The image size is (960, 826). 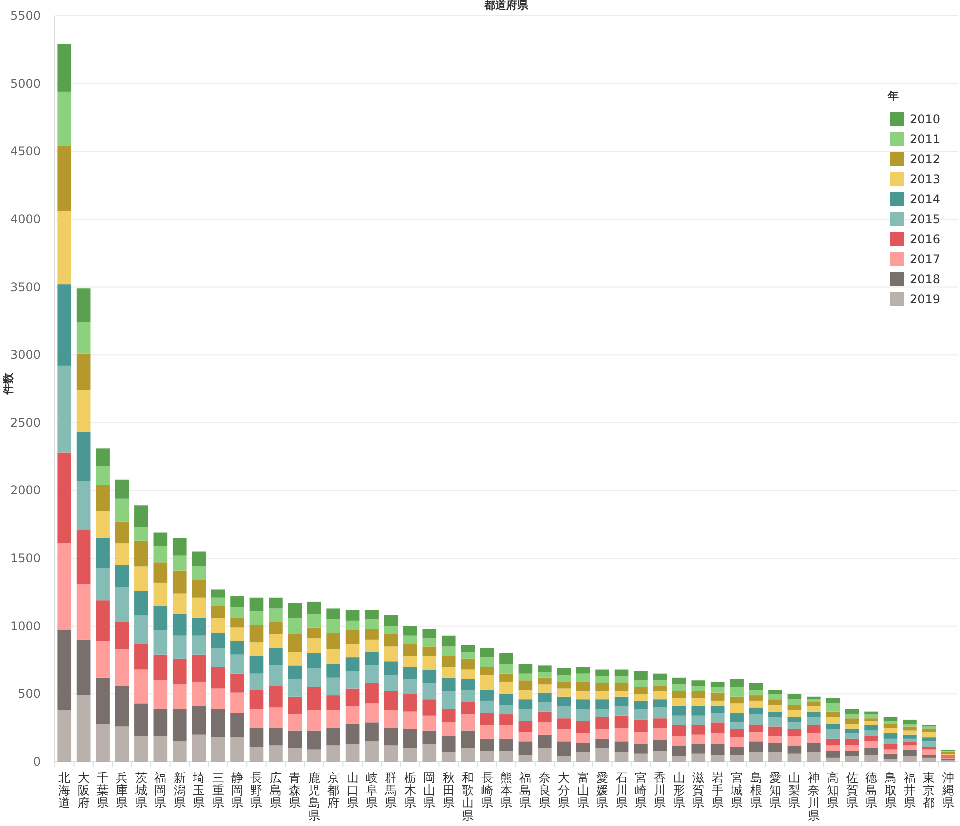 What do you see at coordinates (352, 790) in the screenshot?
I see `x-tick-label: 山口県` at bounding box center [352, 790].